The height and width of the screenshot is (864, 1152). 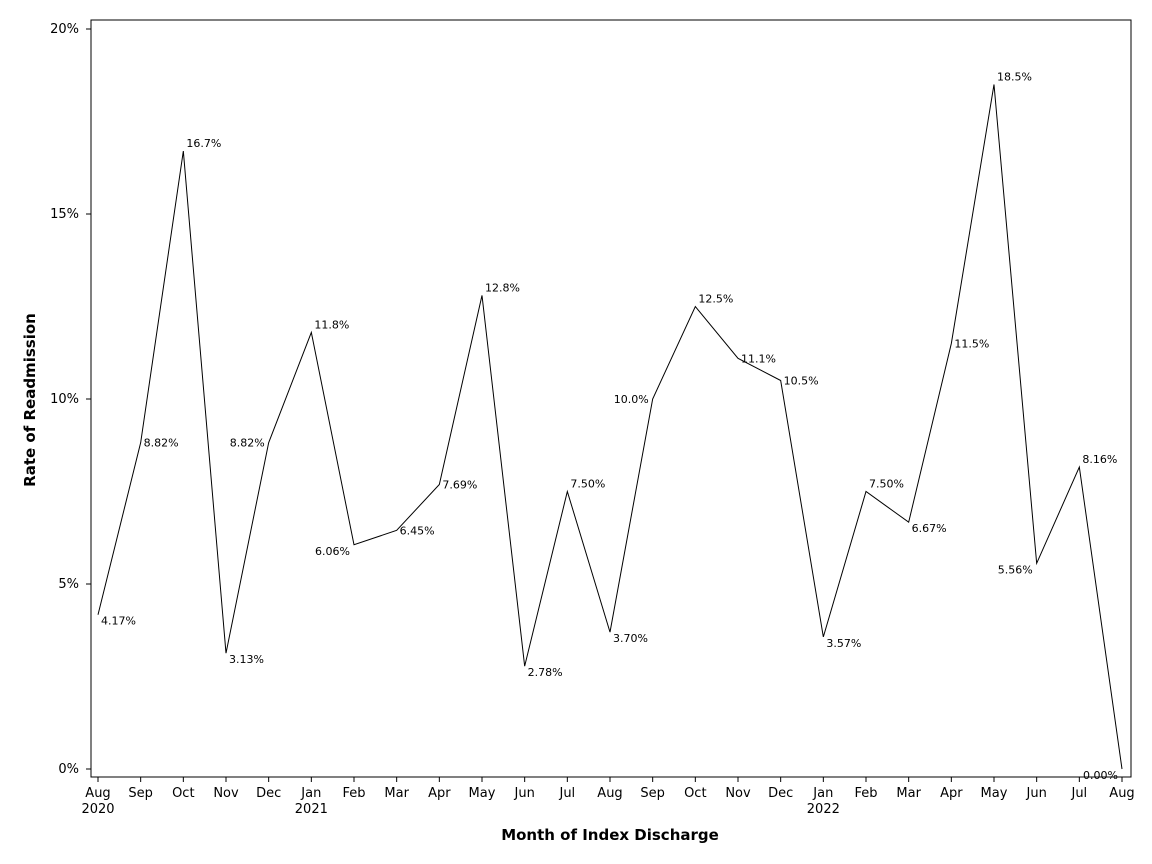 I want to click on data-label: 11.8%, so click(x=331, y=324).